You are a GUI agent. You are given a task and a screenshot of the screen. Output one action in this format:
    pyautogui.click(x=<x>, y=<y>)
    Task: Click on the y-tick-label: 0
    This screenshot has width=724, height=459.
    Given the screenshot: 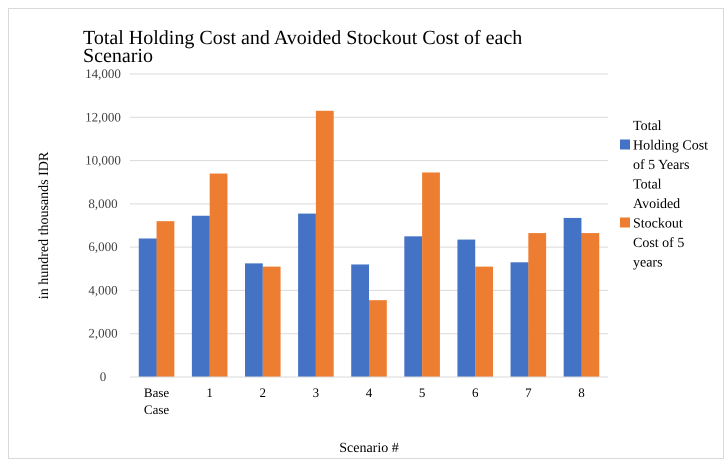 What is the action you would take?
    pyautogui.click(x=103, y=376)
    